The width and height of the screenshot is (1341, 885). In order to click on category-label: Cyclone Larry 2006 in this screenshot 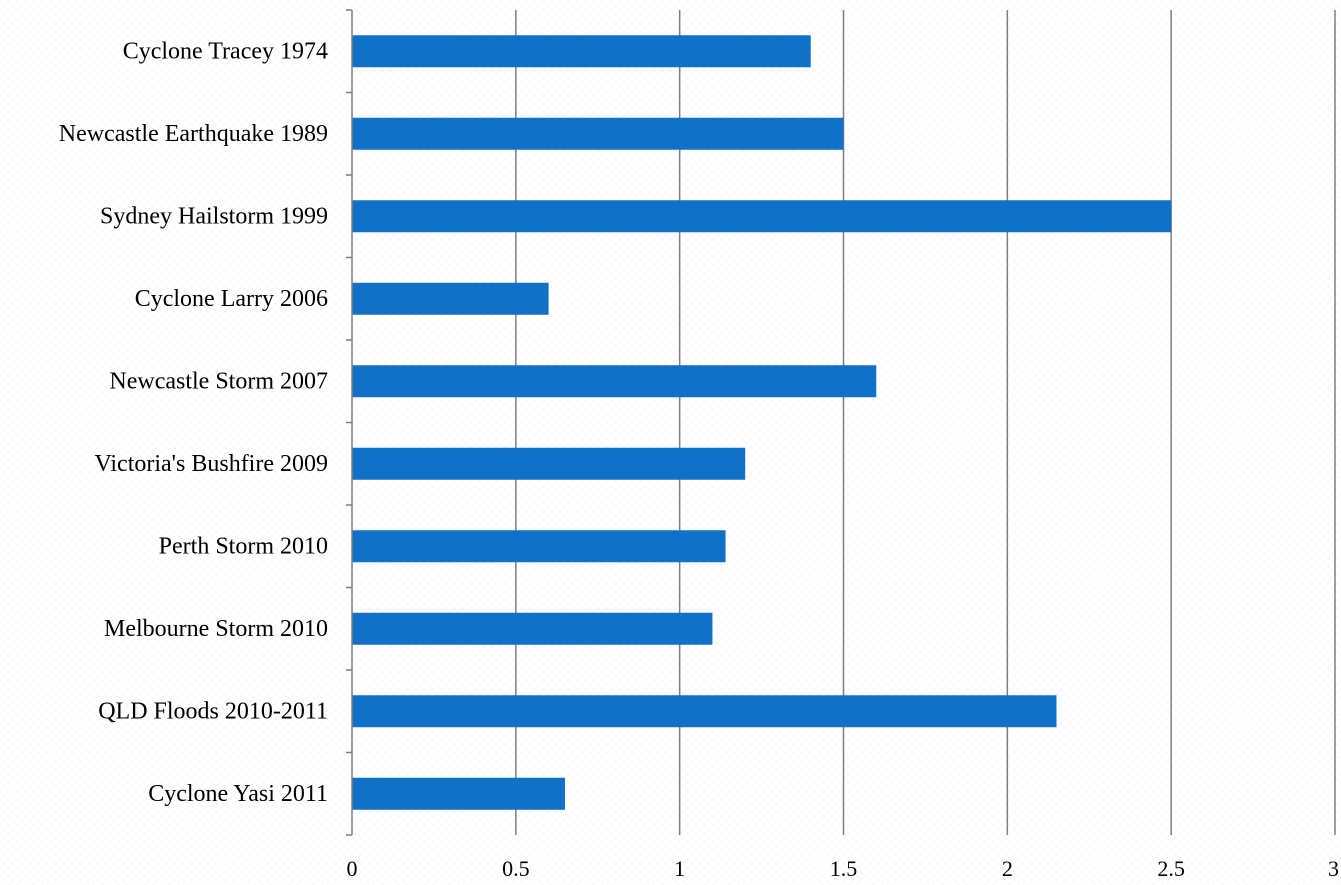, I will do `click(231, 299)`.